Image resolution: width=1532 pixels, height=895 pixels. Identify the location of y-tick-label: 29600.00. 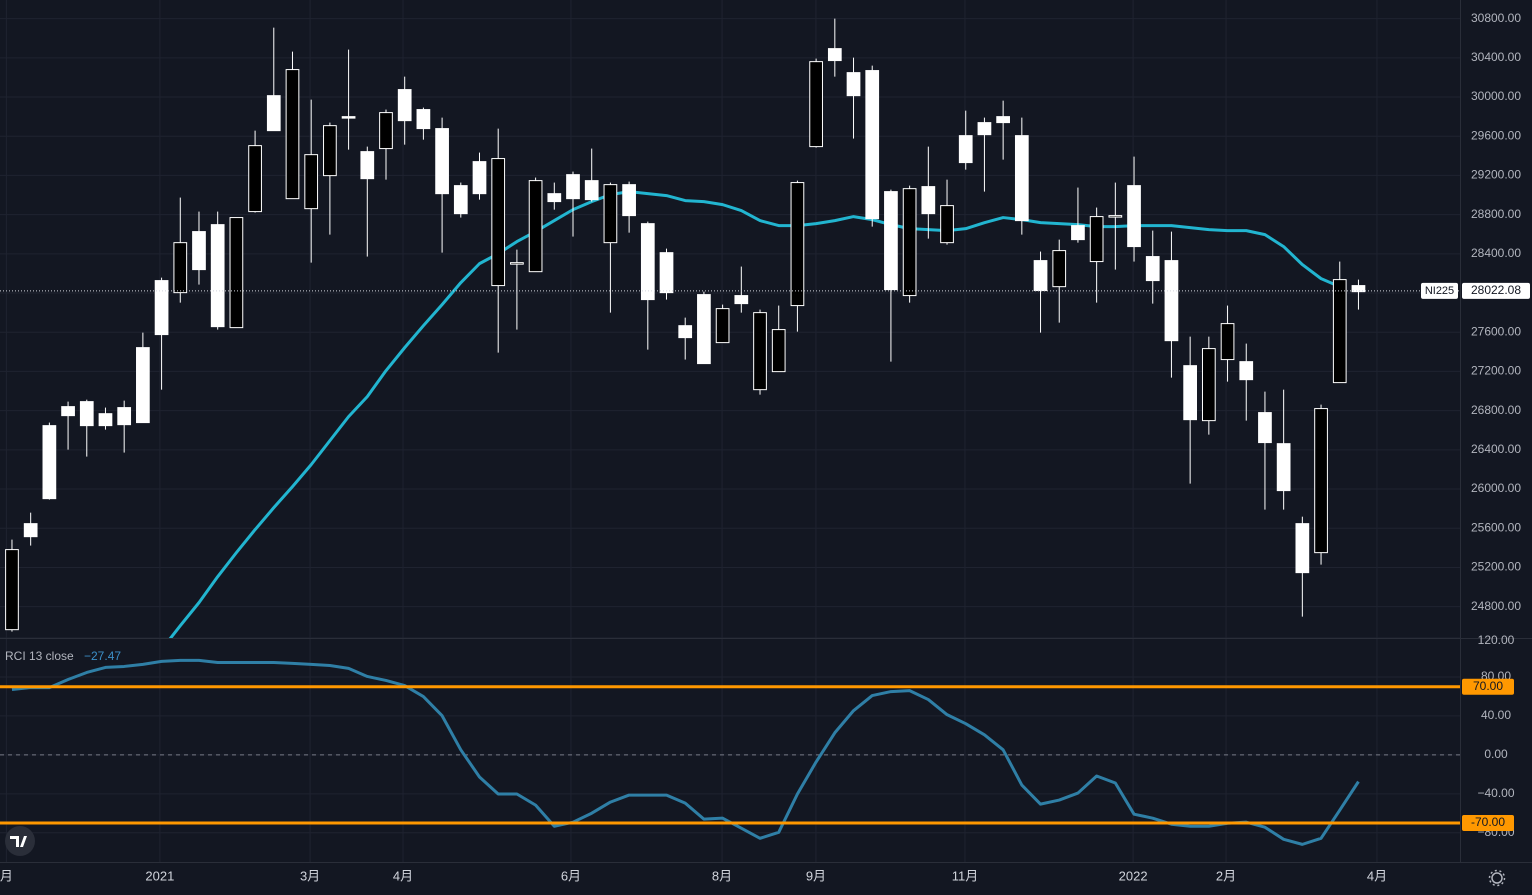
(1496, 135).